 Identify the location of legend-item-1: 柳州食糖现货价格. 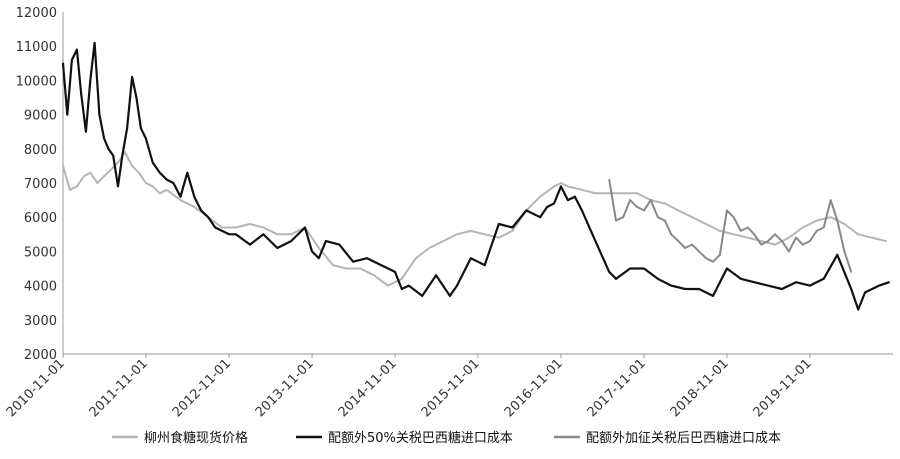
(180, 438).